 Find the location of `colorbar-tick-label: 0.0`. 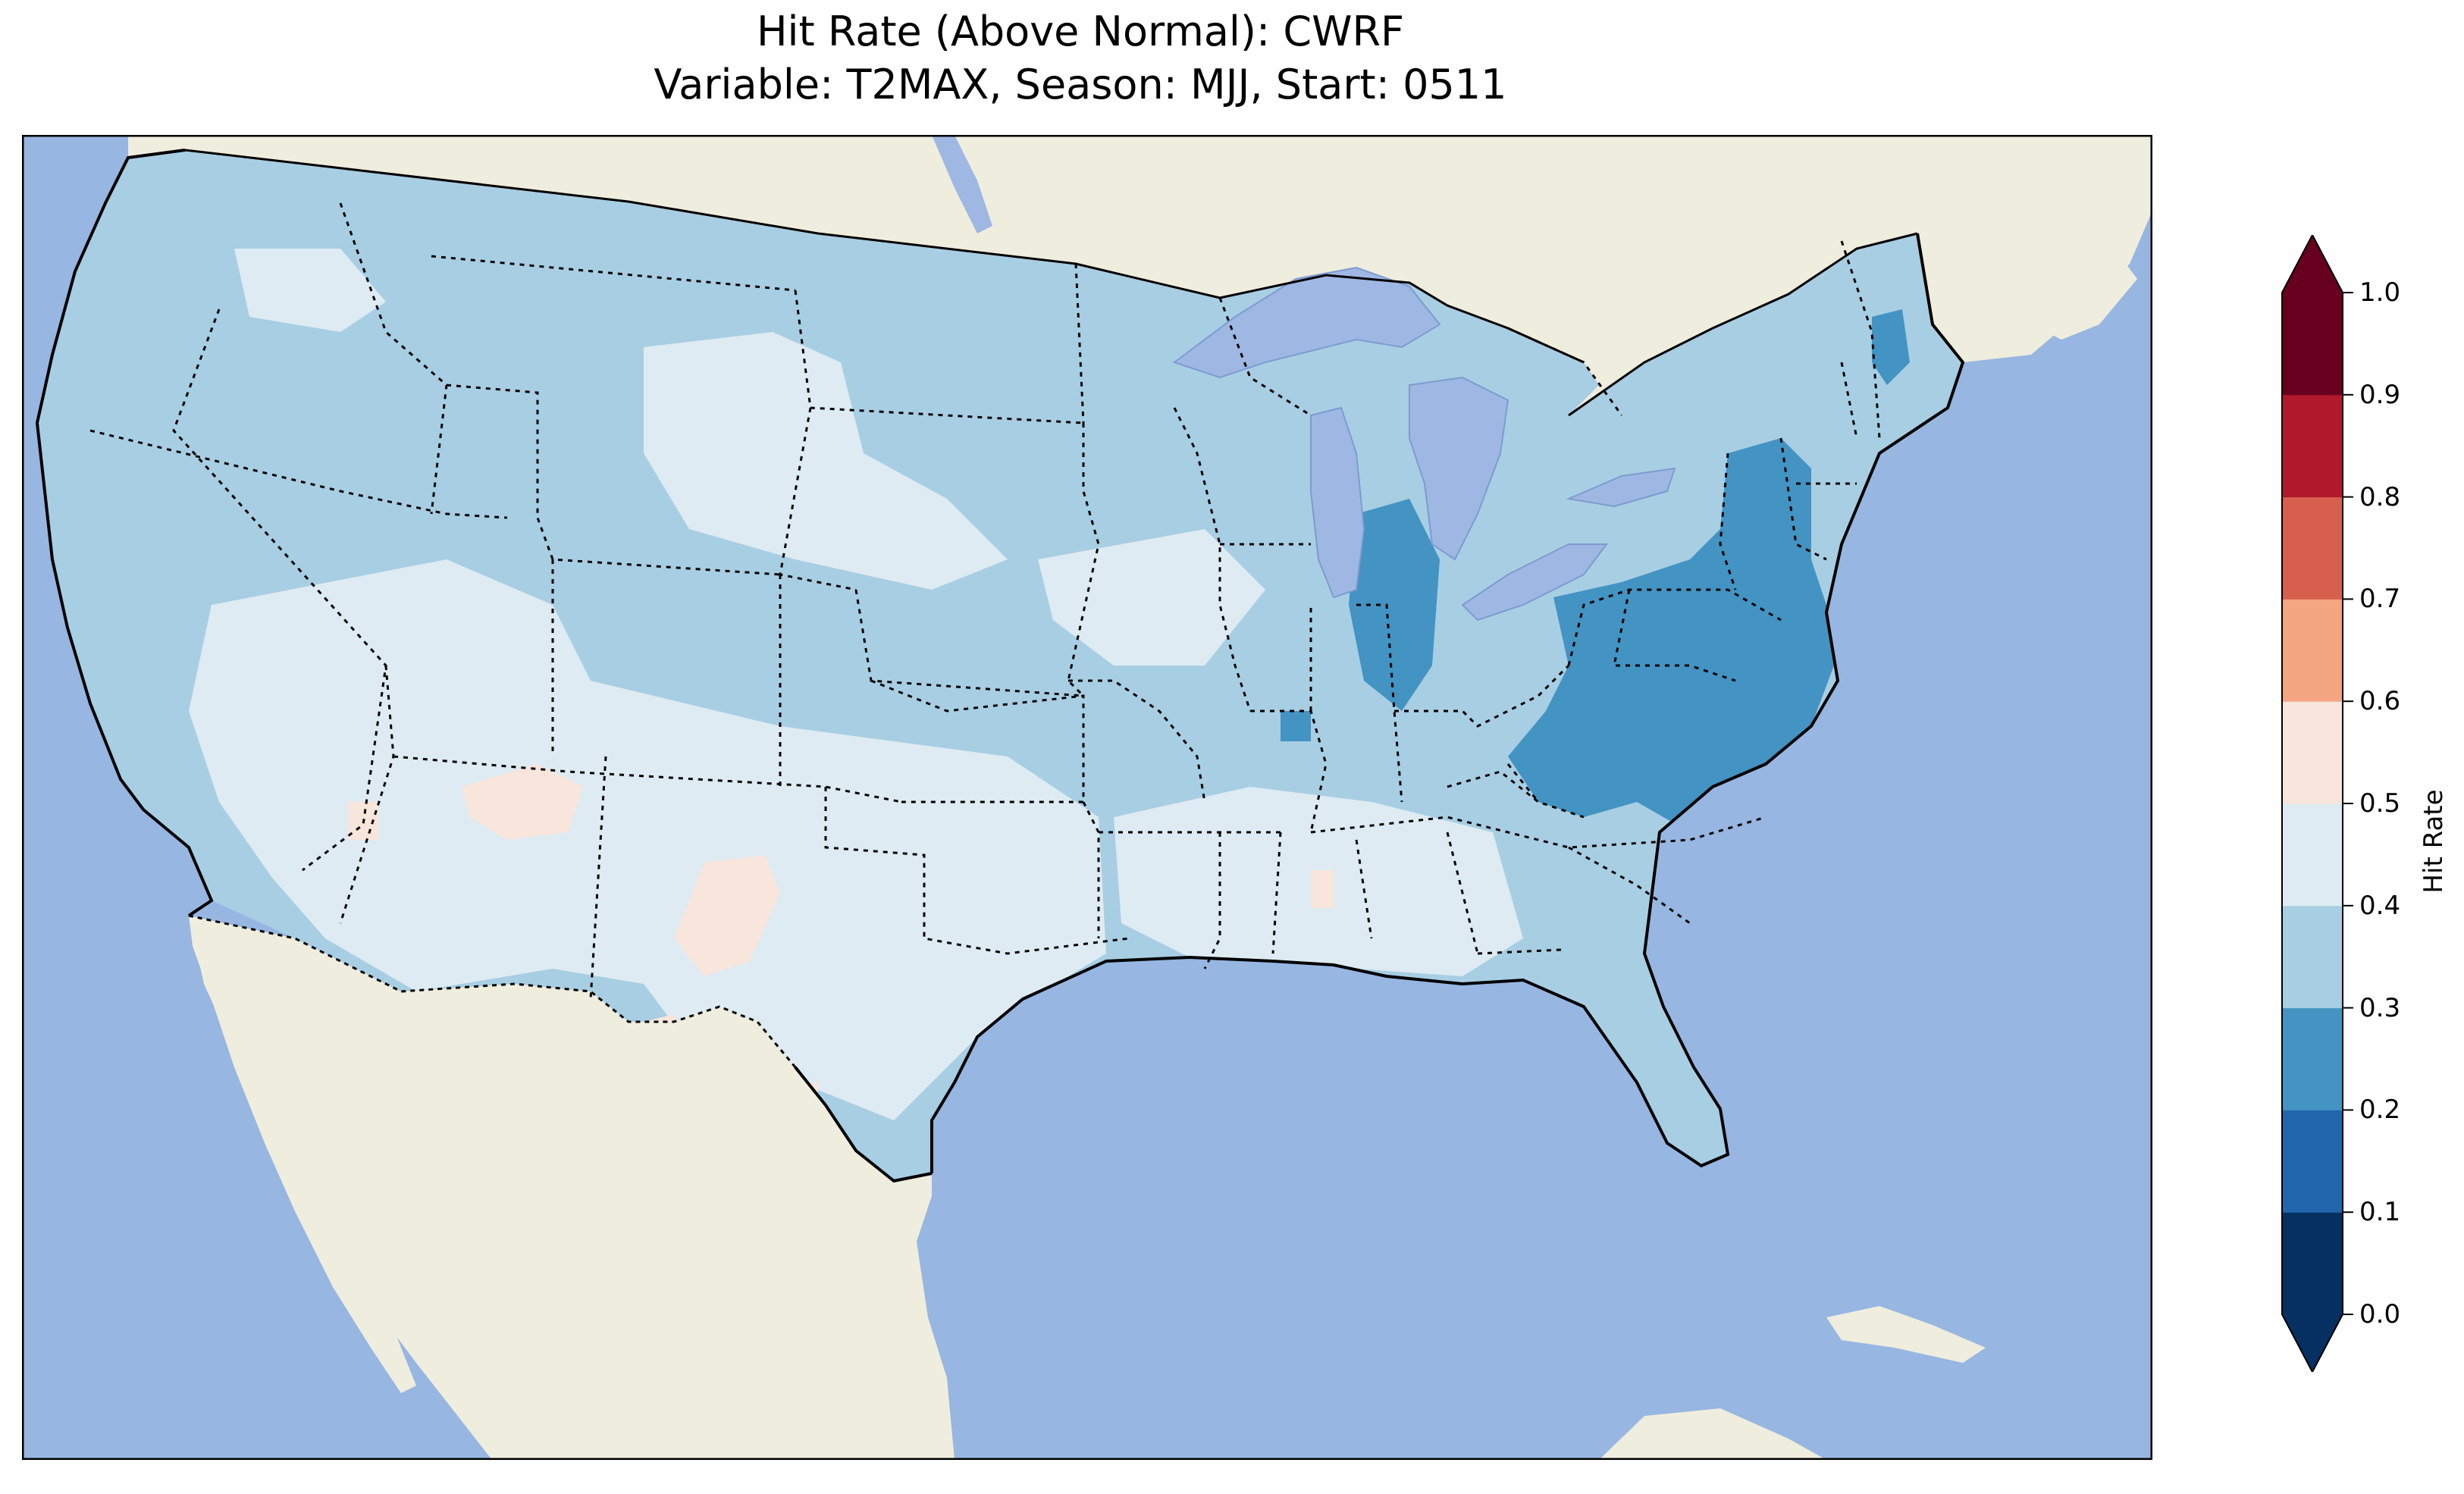

colorbar-tick-label: 0.0 is located at coordinates (2380, 1314).